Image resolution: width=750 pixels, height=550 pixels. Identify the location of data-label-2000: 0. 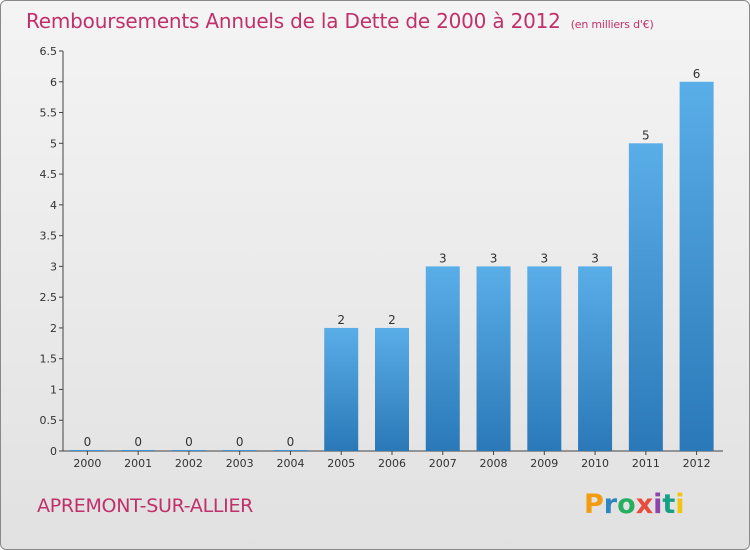
(88, 442).